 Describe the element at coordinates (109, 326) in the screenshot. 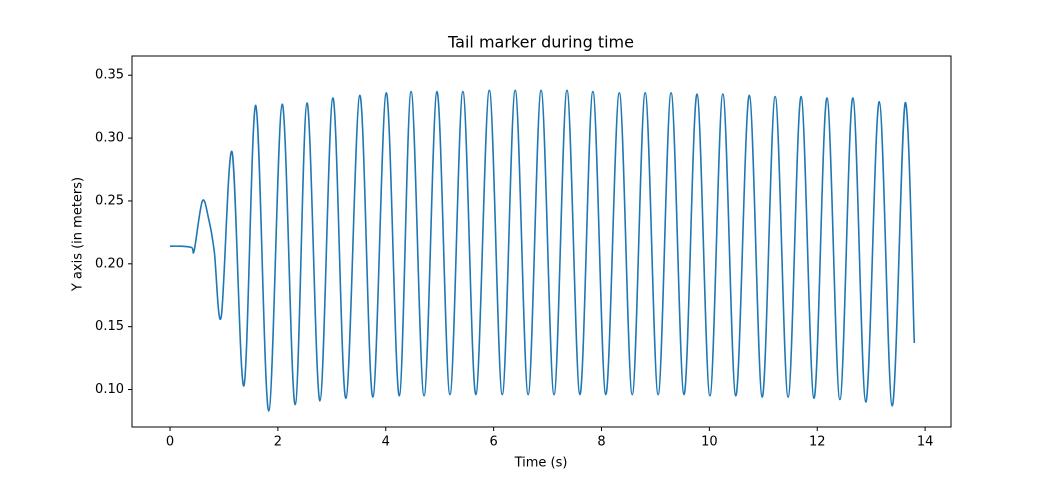

I see `y-tick-label: 0.15` at that location.